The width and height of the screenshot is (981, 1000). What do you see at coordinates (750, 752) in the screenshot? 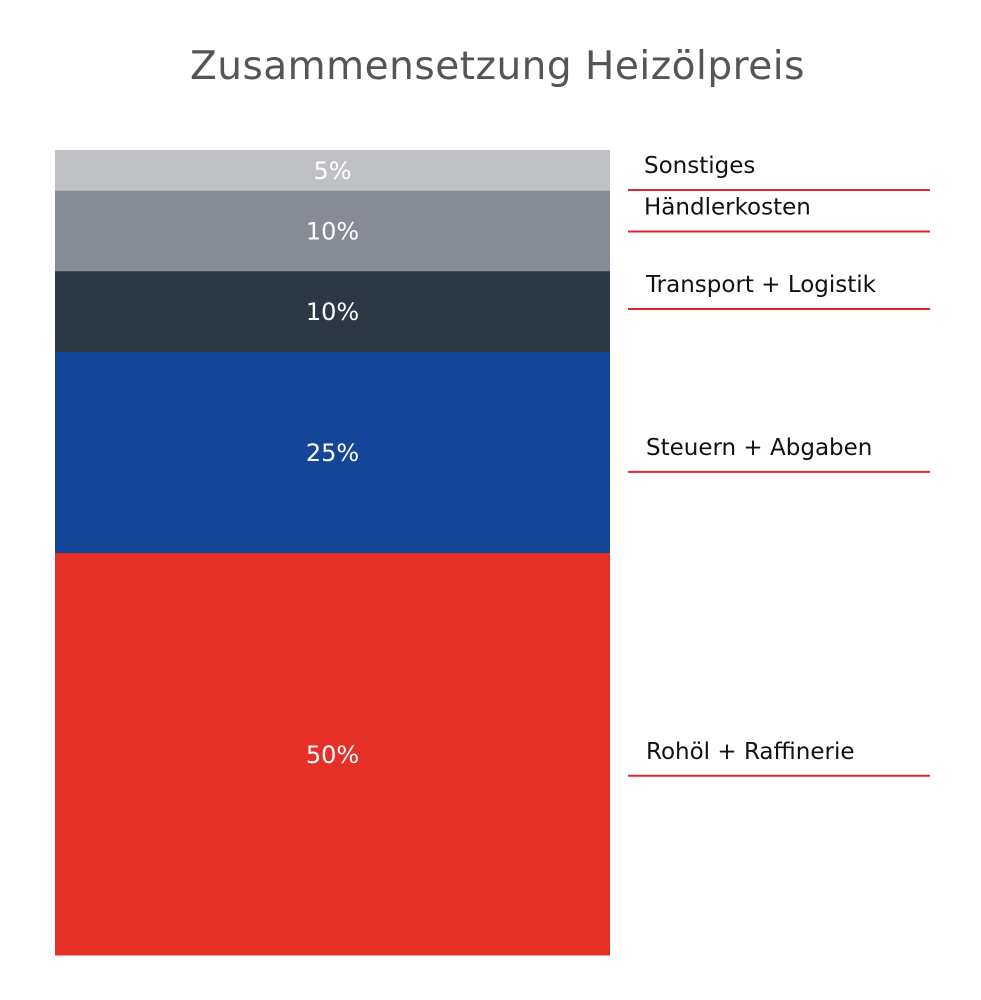
I see `legend-label: Rohöl + Raffinerie` at bounding box center [750, 752].